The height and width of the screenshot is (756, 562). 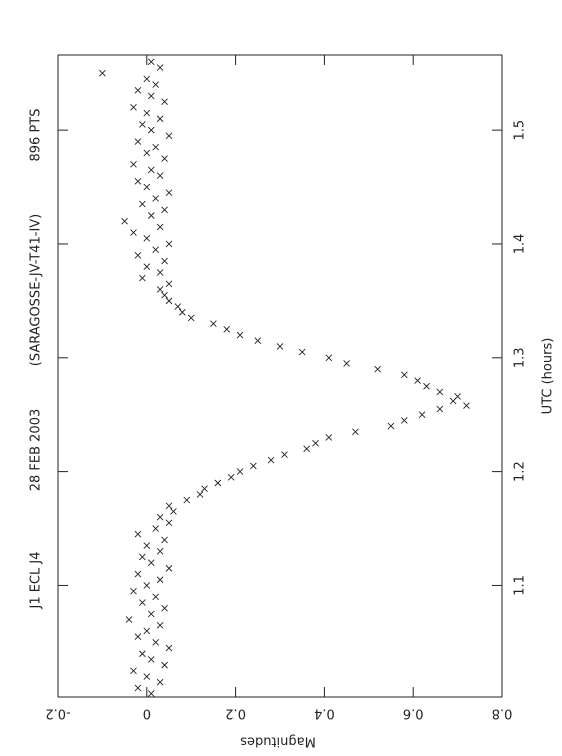 I want to click on x-tick-label: 1.2, so click(x=520, y=471).